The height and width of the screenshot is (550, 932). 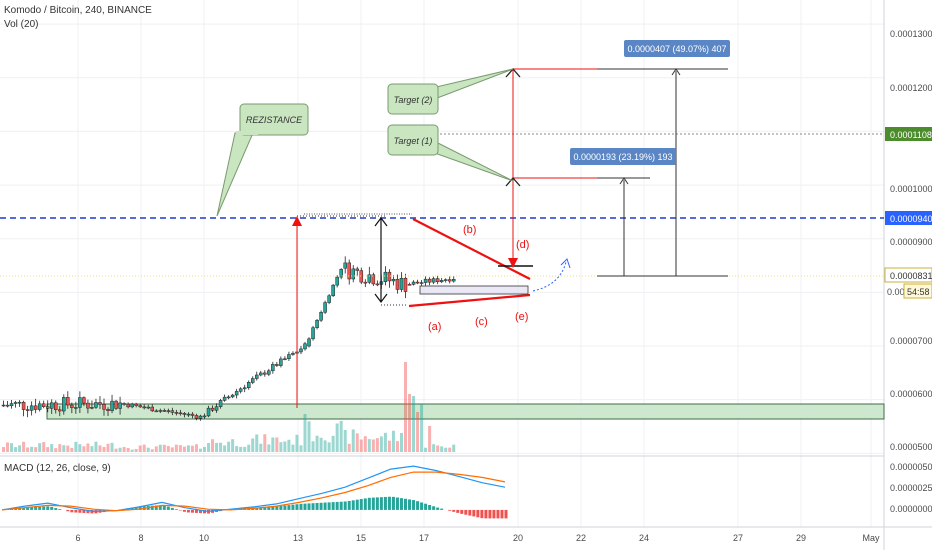 I want to click on triangle-upper-line, so click(x=471, y=249).